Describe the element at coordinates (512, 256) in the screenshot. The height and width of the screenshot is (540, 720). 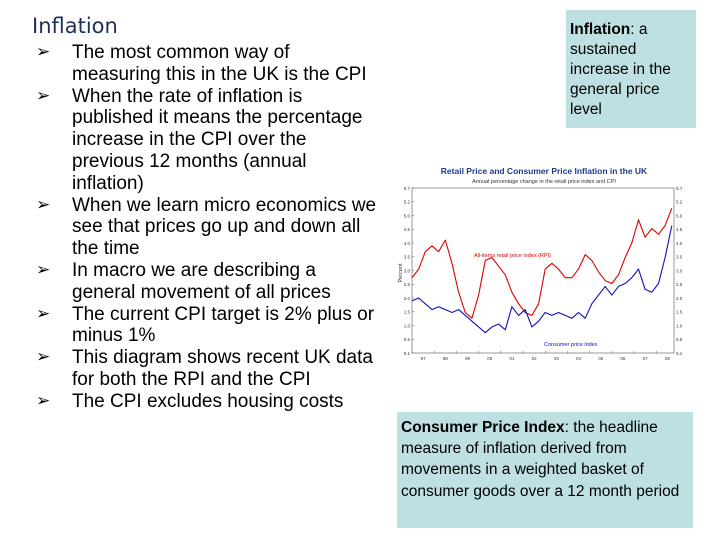
I see `rpi-series-label: All-items retail price index (RPI)` at that location.